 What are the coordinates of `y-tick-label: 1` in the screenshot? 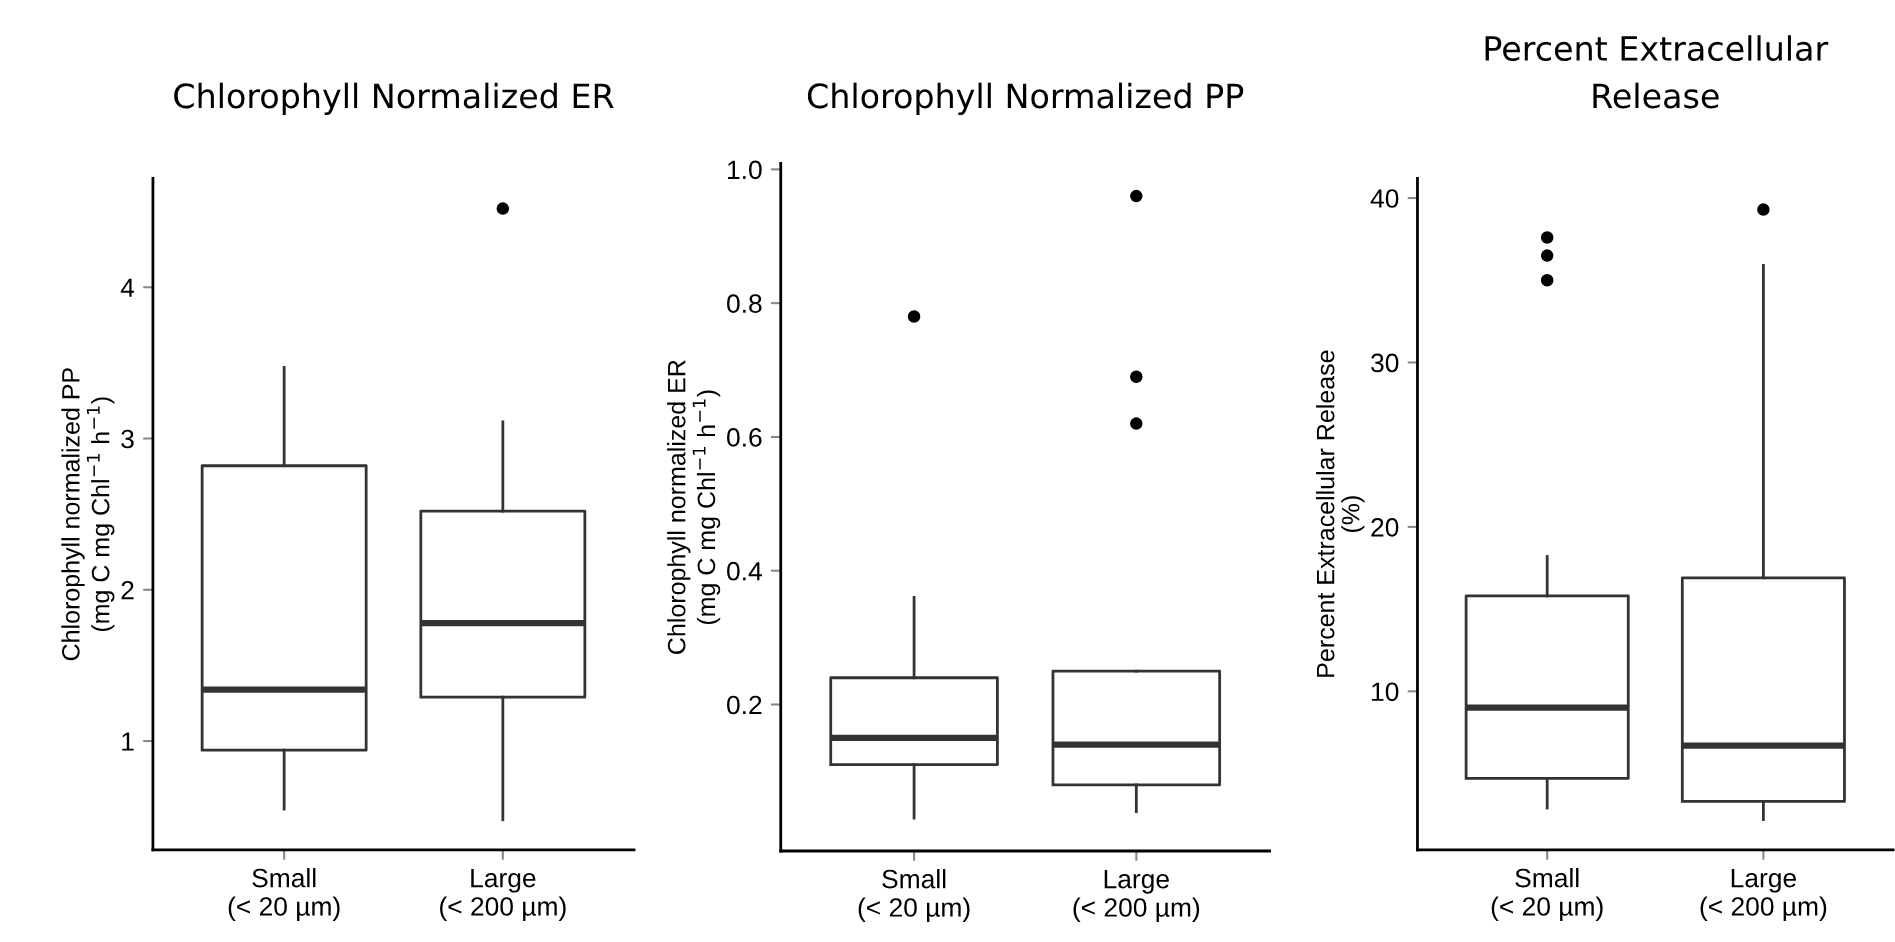 It's located at (128, 741).